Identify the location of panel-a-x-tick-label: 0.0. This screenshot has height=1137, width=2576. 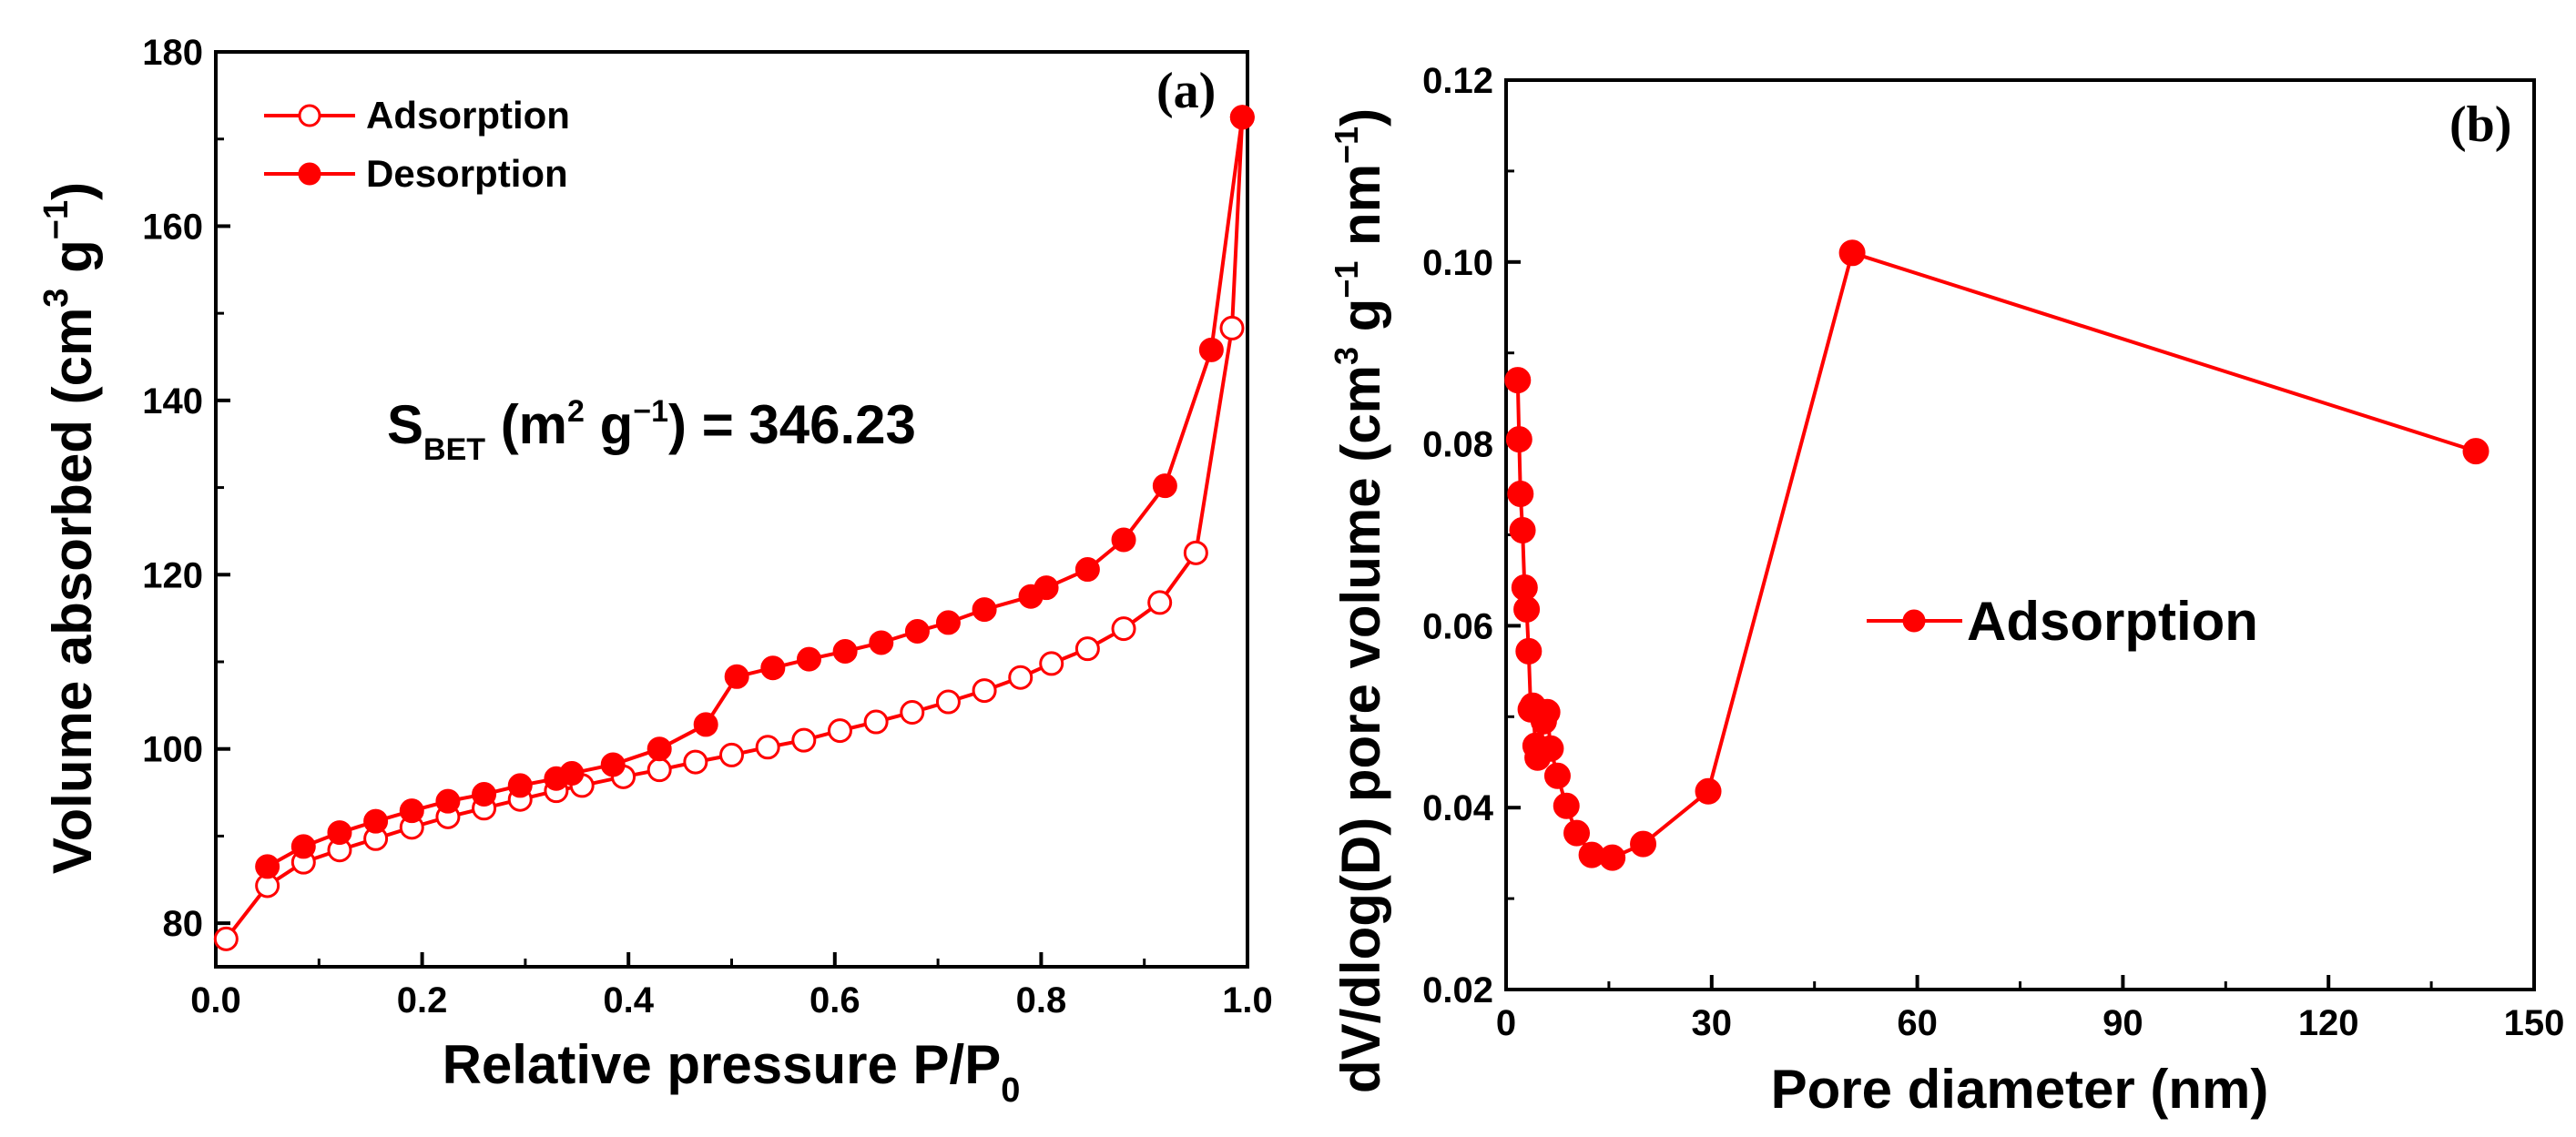
(215, 1000).